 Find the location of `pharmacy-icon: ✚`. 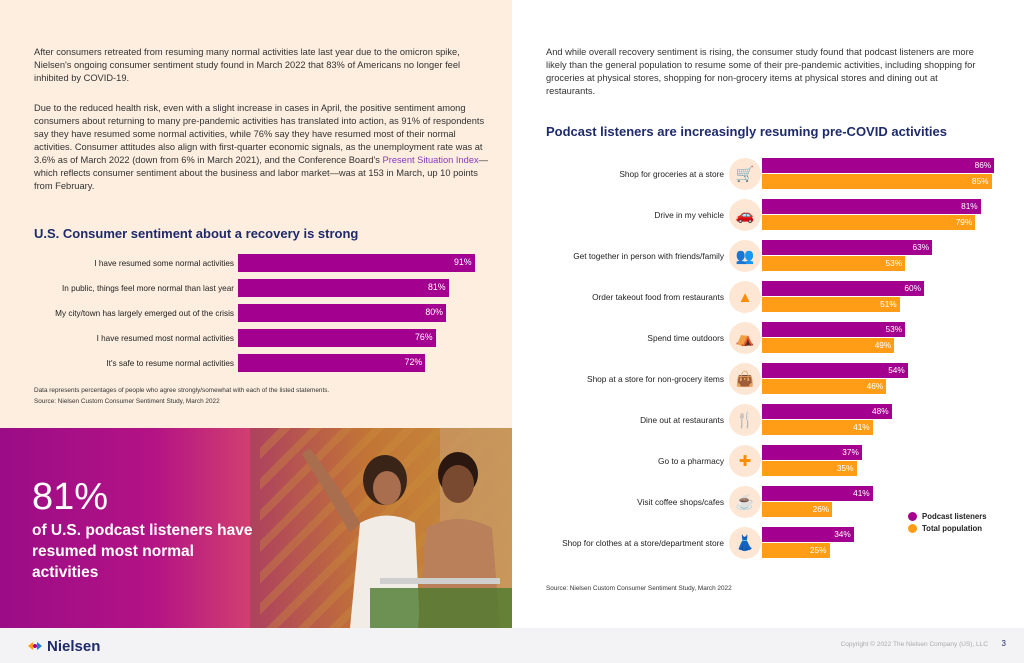

pharmacy-icon: ✚ is located at coordinates (745, 461).